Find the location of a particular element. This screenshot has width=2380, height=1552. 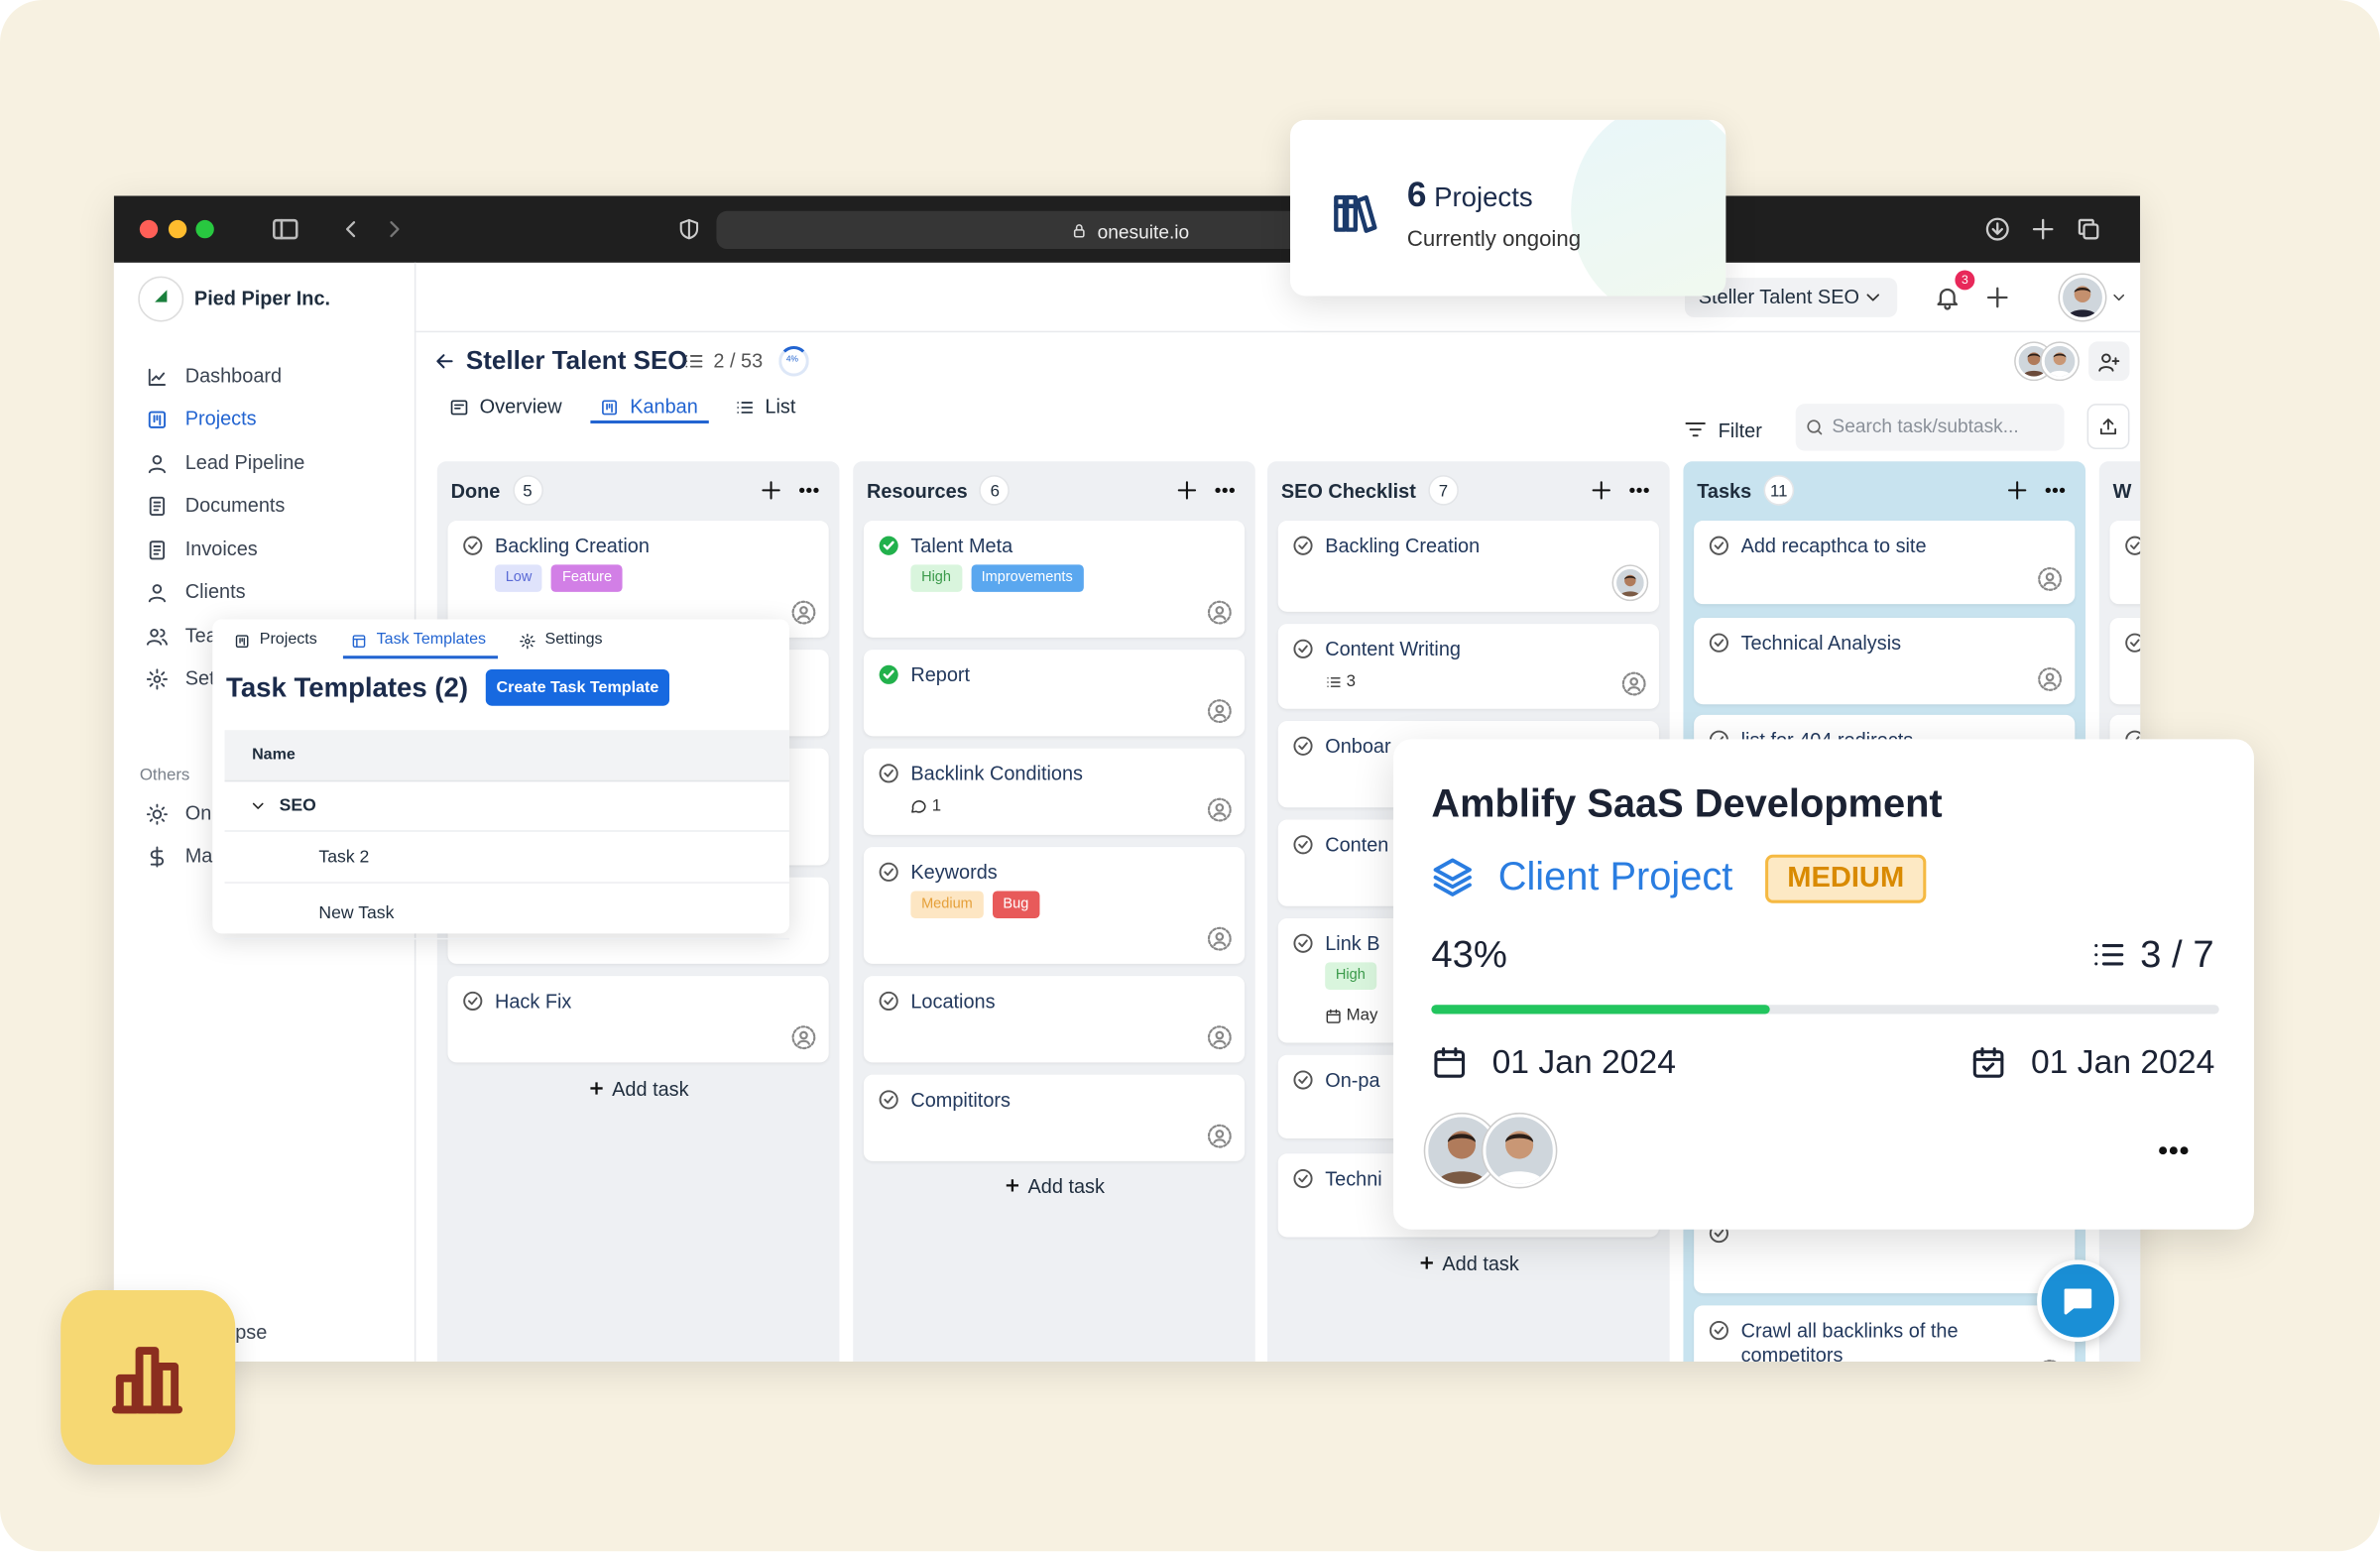

nav-item: Set is located at coordinates (199, 677).